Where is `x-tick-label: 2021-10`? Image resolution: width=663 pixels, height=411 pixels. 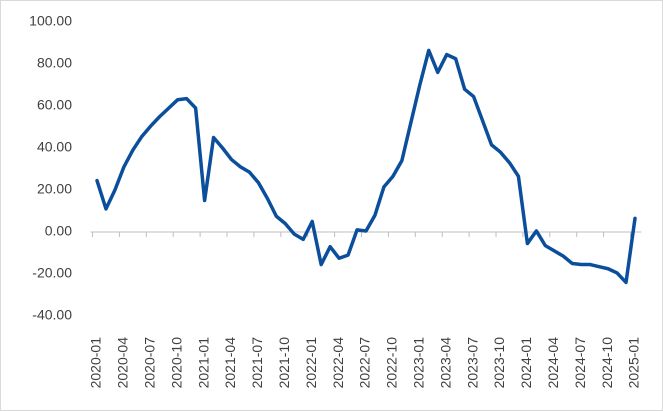
x-tick-label: 2021-10 is located at coordinates (284, 363).